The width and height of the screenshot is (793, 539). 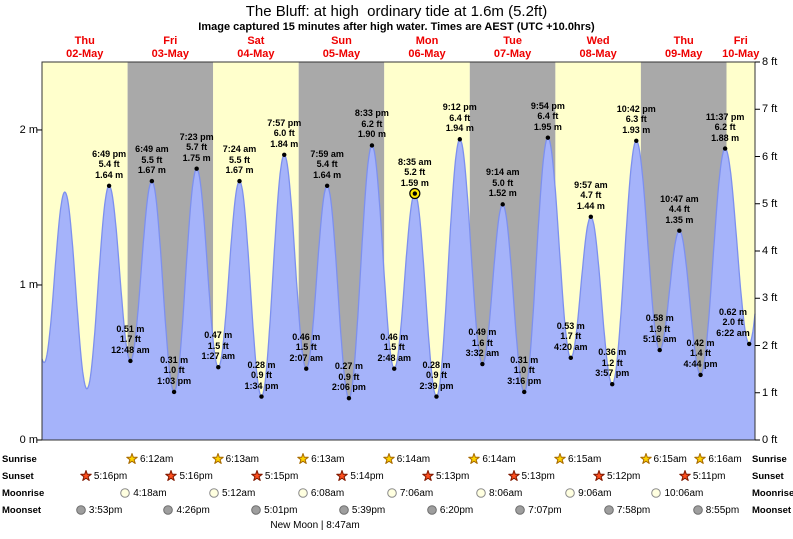 I want to click on moon-phase-note: New Moon | 8:47am, so click(x=315, y=525).